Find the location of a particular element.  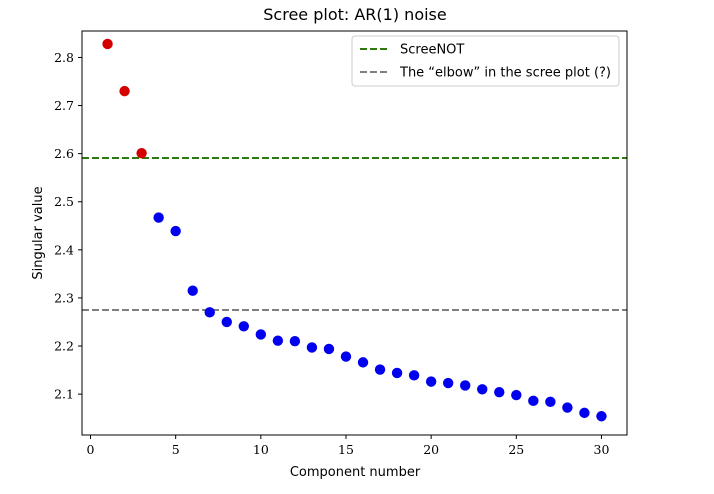

x-axis-label: Component number is located at coordinates (355, 472).